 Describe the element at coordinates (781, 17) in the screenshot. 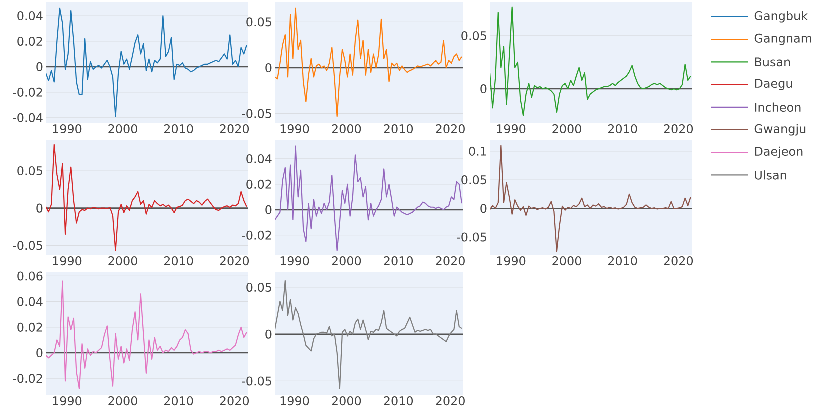

I see `legend-label: Gangbuk` at that location.